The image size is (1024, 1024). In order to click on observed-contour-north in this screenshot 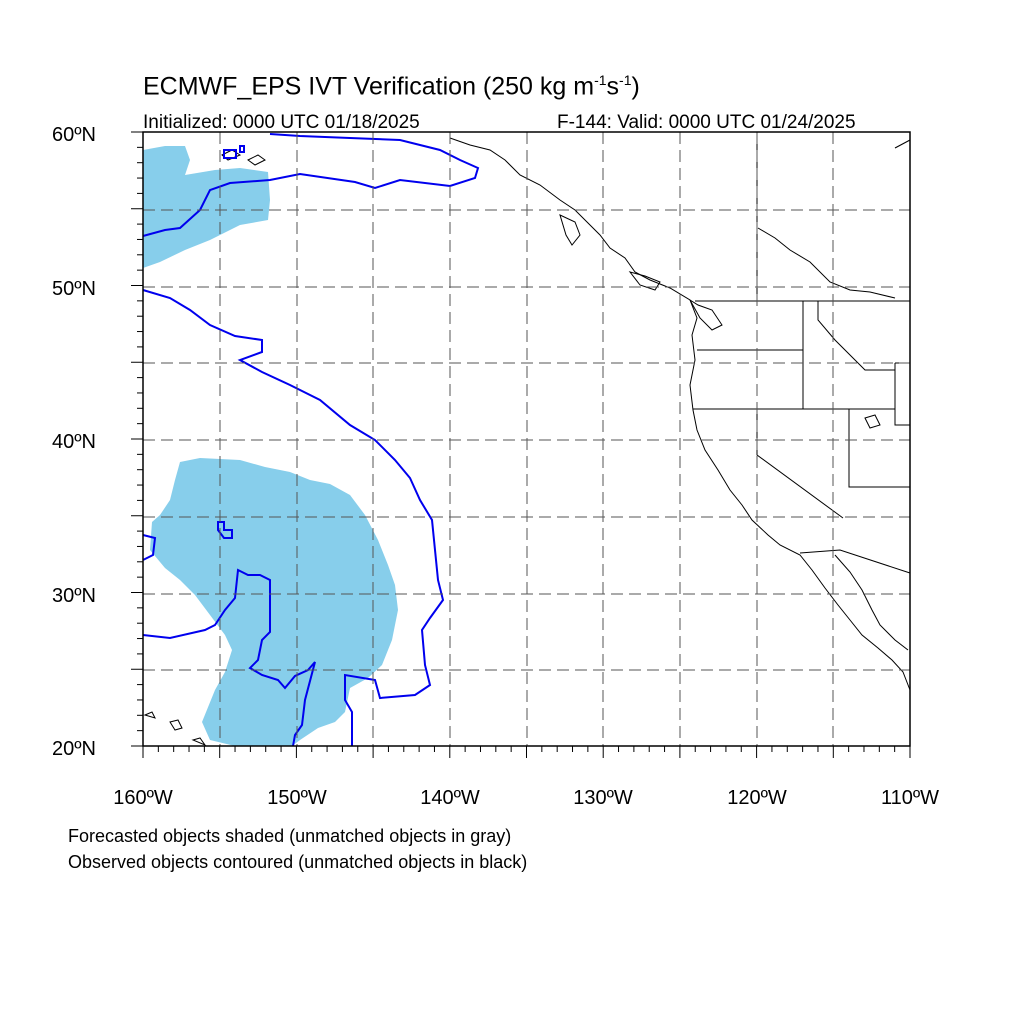, I will do `click(311, 185)`.